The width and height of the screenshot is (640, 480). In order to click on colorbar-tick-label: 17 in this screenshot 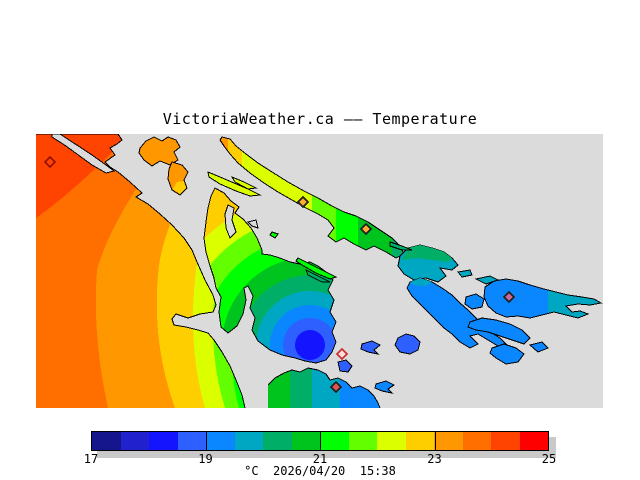, I will do `click(91, 459)`.